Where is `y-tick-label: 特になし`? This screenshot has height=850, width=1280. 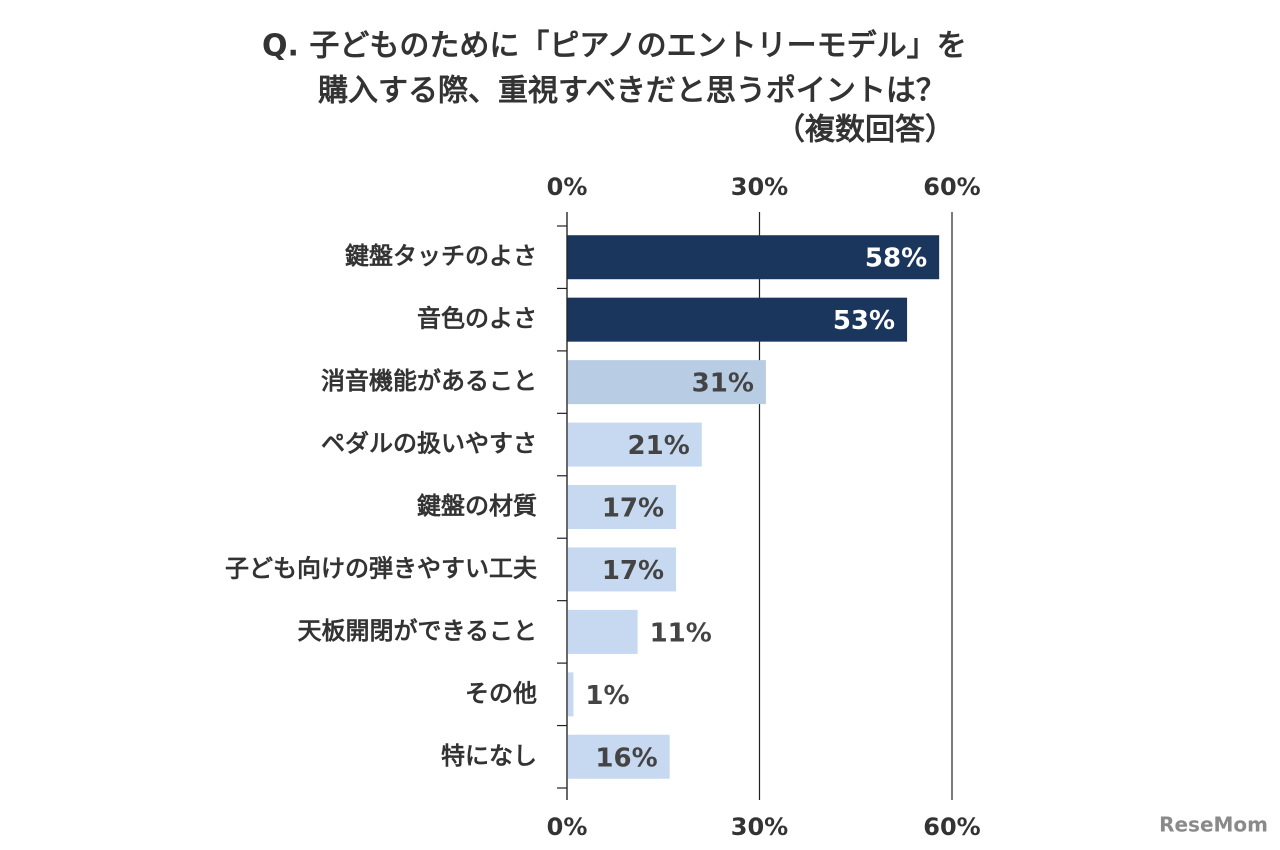 y-tick-label: 特になし is located at coordinates (489, 756).